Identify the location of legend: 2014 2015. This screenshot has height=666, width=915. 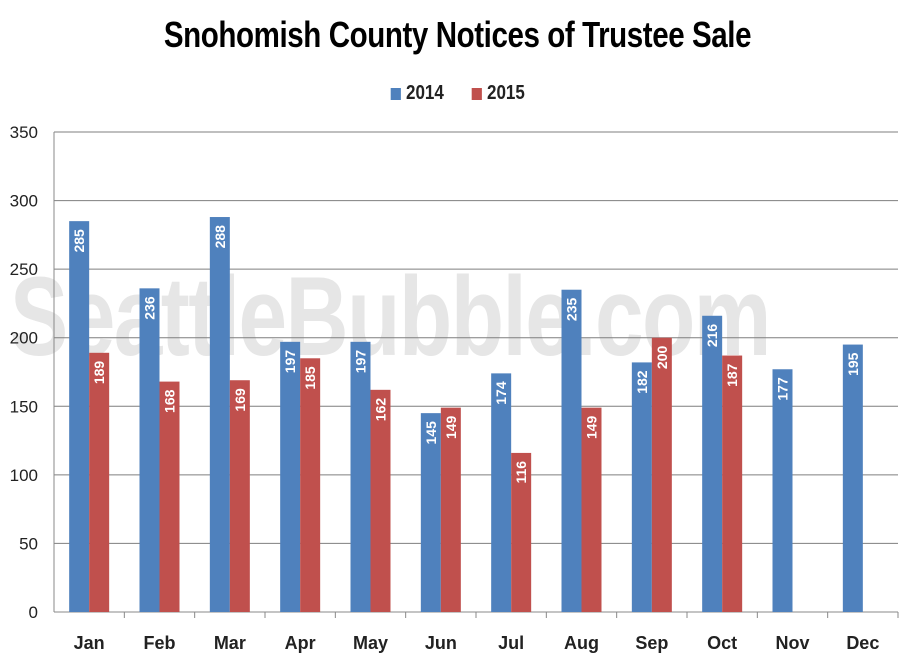
(457, 93).